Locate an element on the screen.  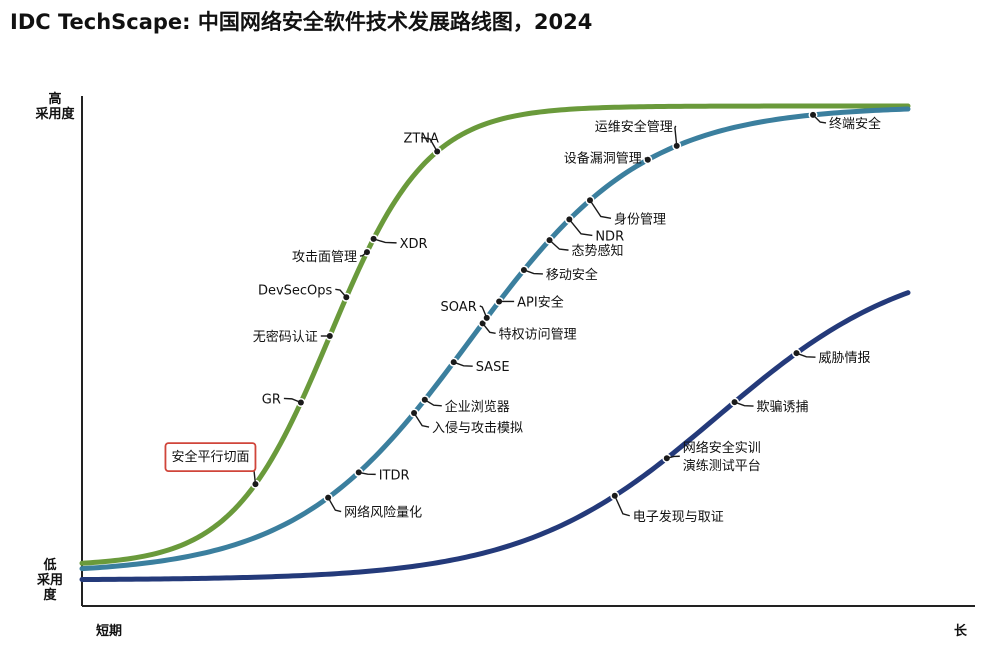
point-label: 设备漏洞管理 is located at coordinates (603, 159).